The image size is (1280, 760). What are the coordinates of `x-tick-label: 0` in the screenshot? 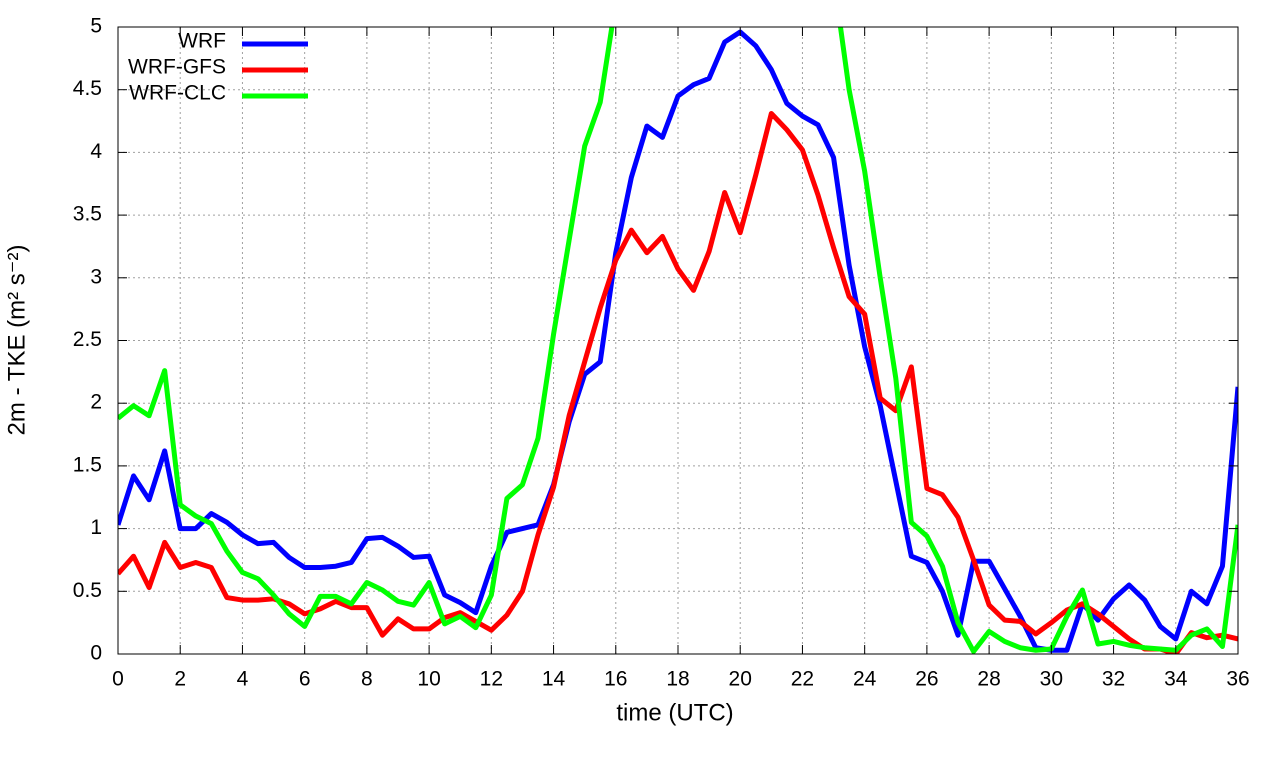 It's located at (118, 679).